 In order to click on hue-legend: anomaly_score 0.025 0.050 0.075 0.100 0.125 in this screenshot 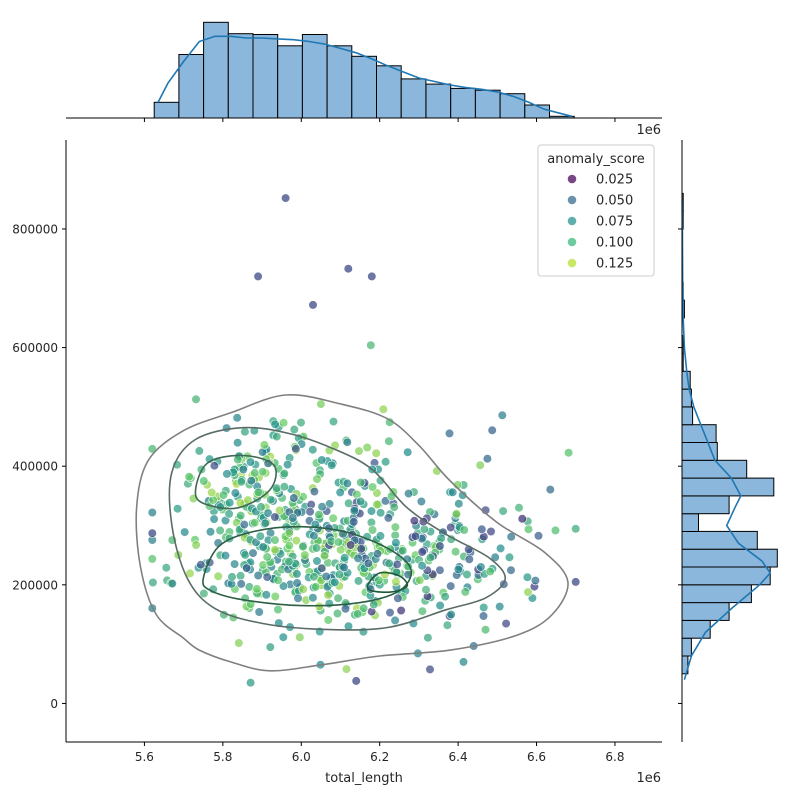, I will do `click(596, 210)`.